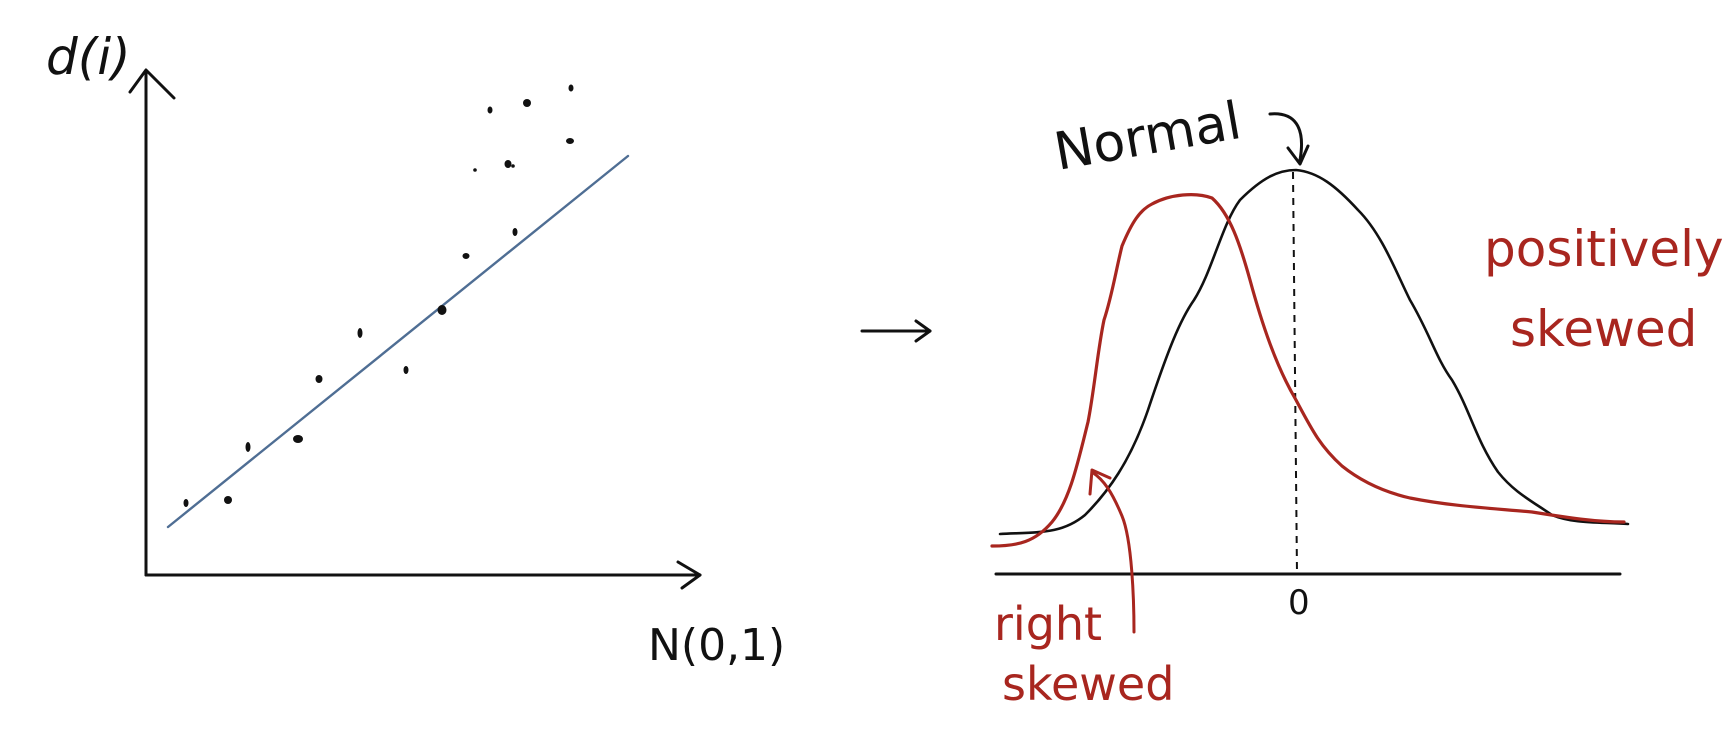 Image resolution: width=1730 pixels, height=733 pixels. What do you see at coordinates (716, 645) in the screenshot?
I see `qq-x-label: N(0,1)` at bounding box center [716, 645].